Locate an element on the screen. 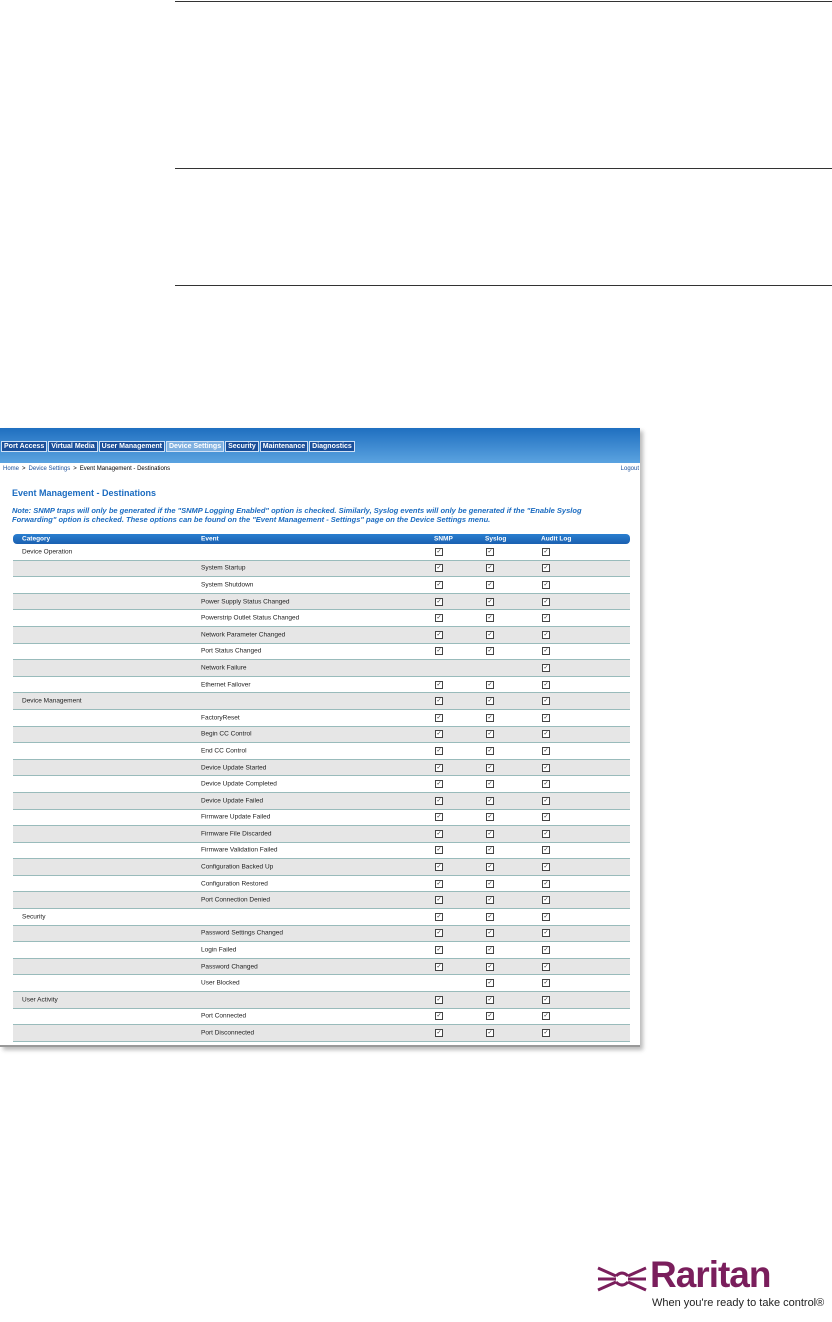  table-header: Category Event SNMP Syslog Audit Log is located at coordinates (321, 539).